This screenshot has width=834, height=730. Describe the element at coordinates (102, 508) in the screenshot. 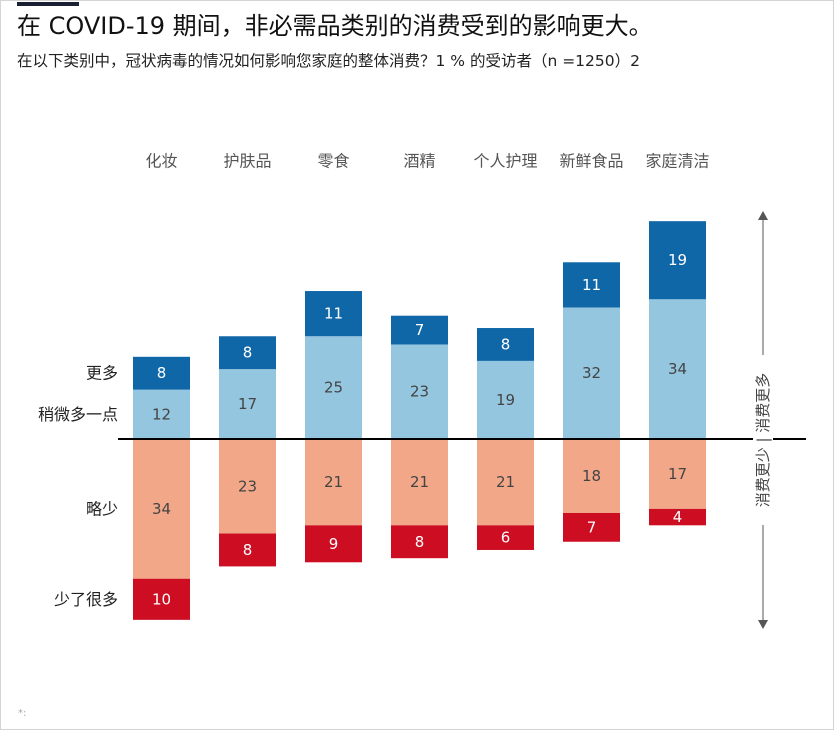

I see `legend-label: 略少` at that location.